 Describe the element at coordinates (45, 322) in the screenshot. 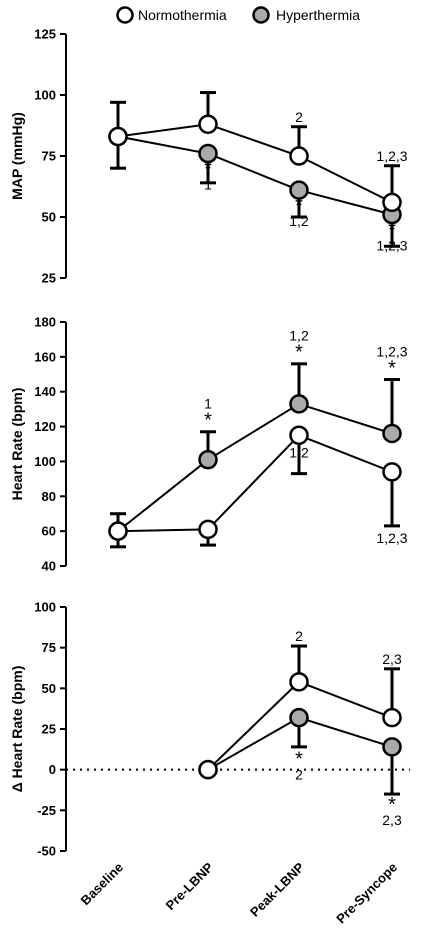

I see `y-tick-label: 180` at that location.